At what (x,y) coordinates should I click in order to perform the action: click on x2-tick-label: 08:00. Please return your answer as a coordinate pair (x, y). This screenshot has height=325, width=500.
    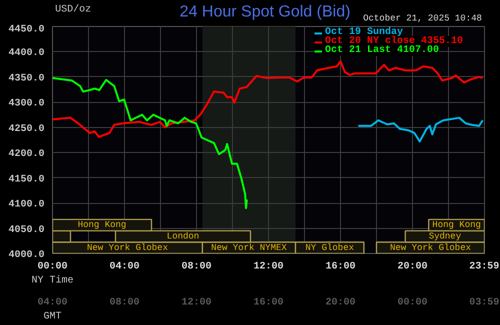
    Looking at the image, I should click on (125, 303).